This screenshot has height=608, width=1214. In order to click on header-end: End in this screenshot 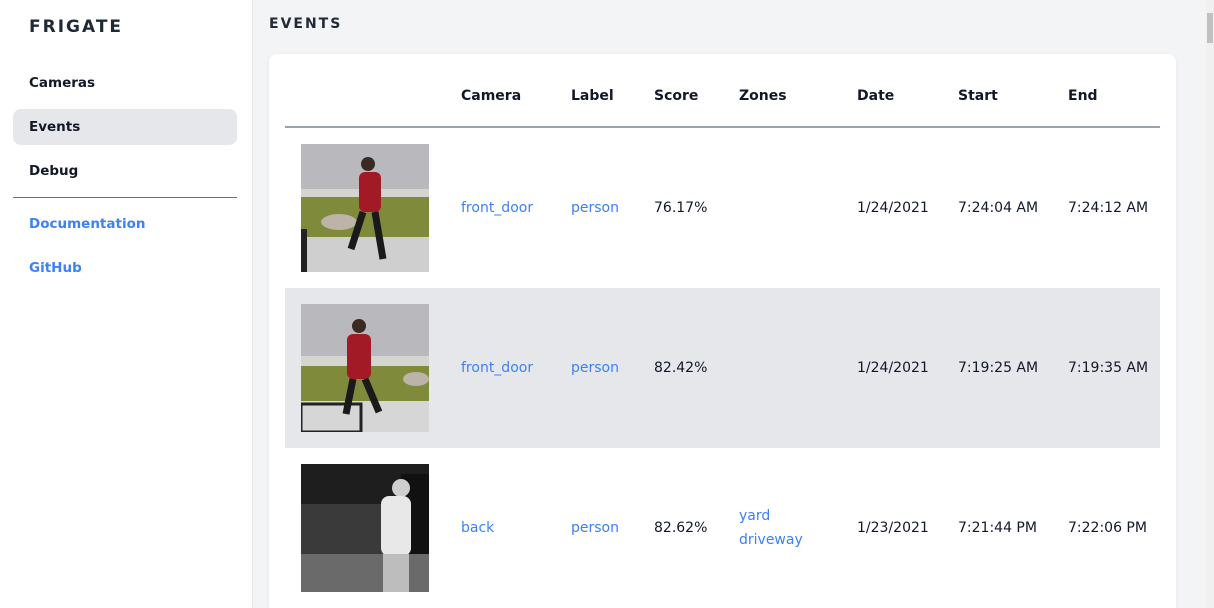, I will do `click(1083, 96)`.